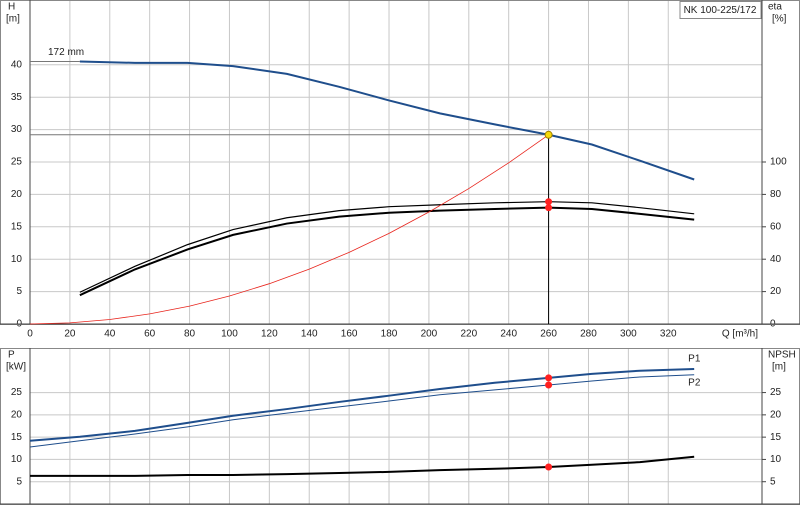 Image resolution: width=800 pixels, height=520 pixels. I want to click on x-tick-label: 20, so click(70, 334).